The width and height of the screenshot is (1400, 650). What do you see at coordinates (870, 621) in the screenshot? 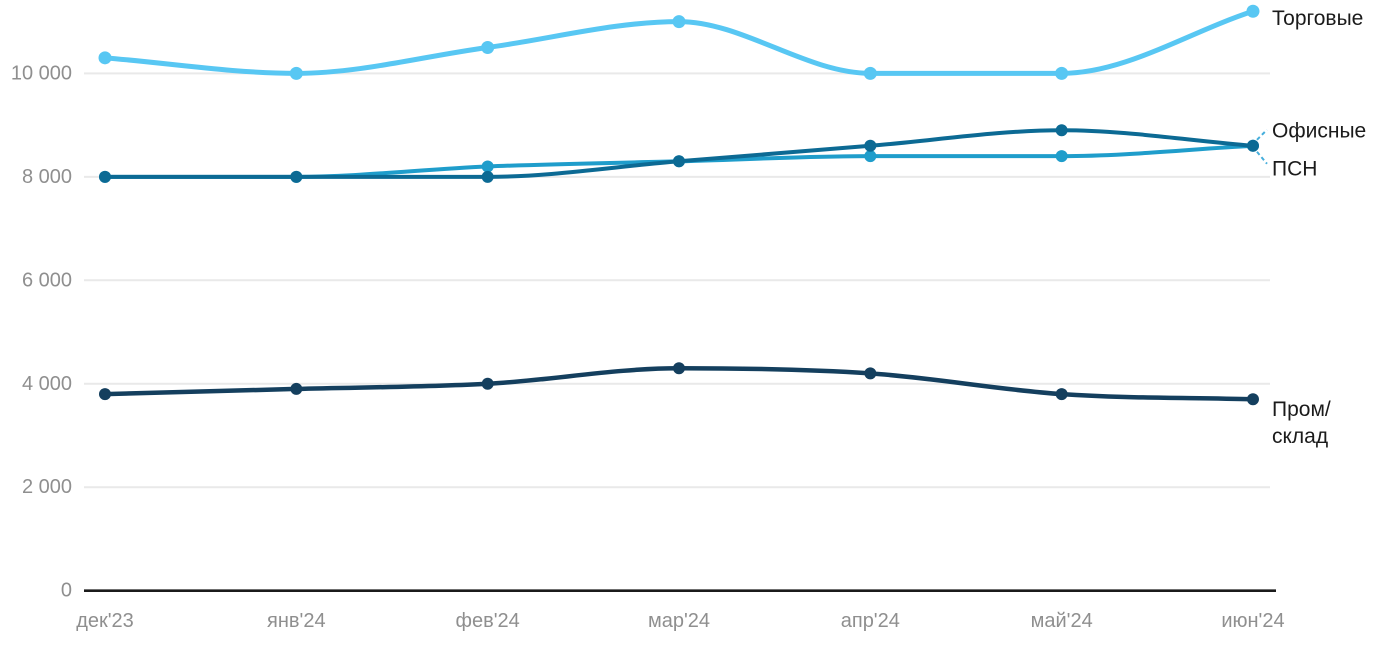
I see `x-tick-label: апр'24` at bounding box center [870, 621].